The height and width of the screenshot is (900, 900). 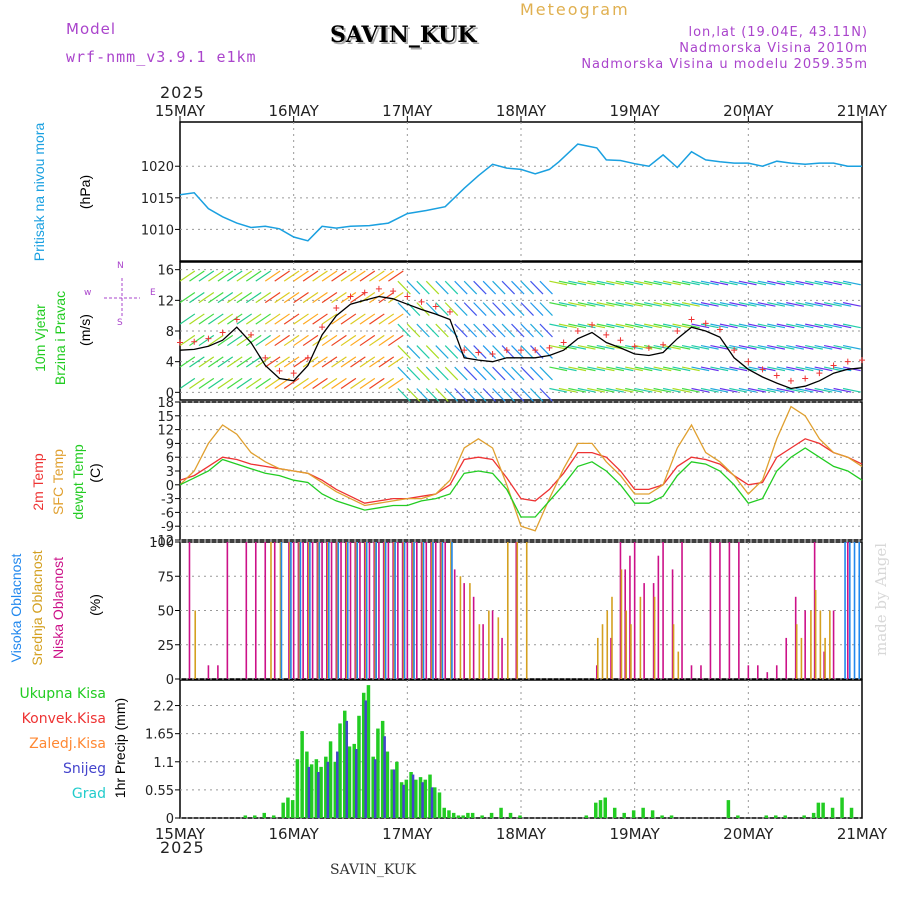 What do you see at coordinates (161, 57) in the screenshot?
I see `model-name: wrf-nmm_v3.9.1 e1km` at bounding box center [161, 57].